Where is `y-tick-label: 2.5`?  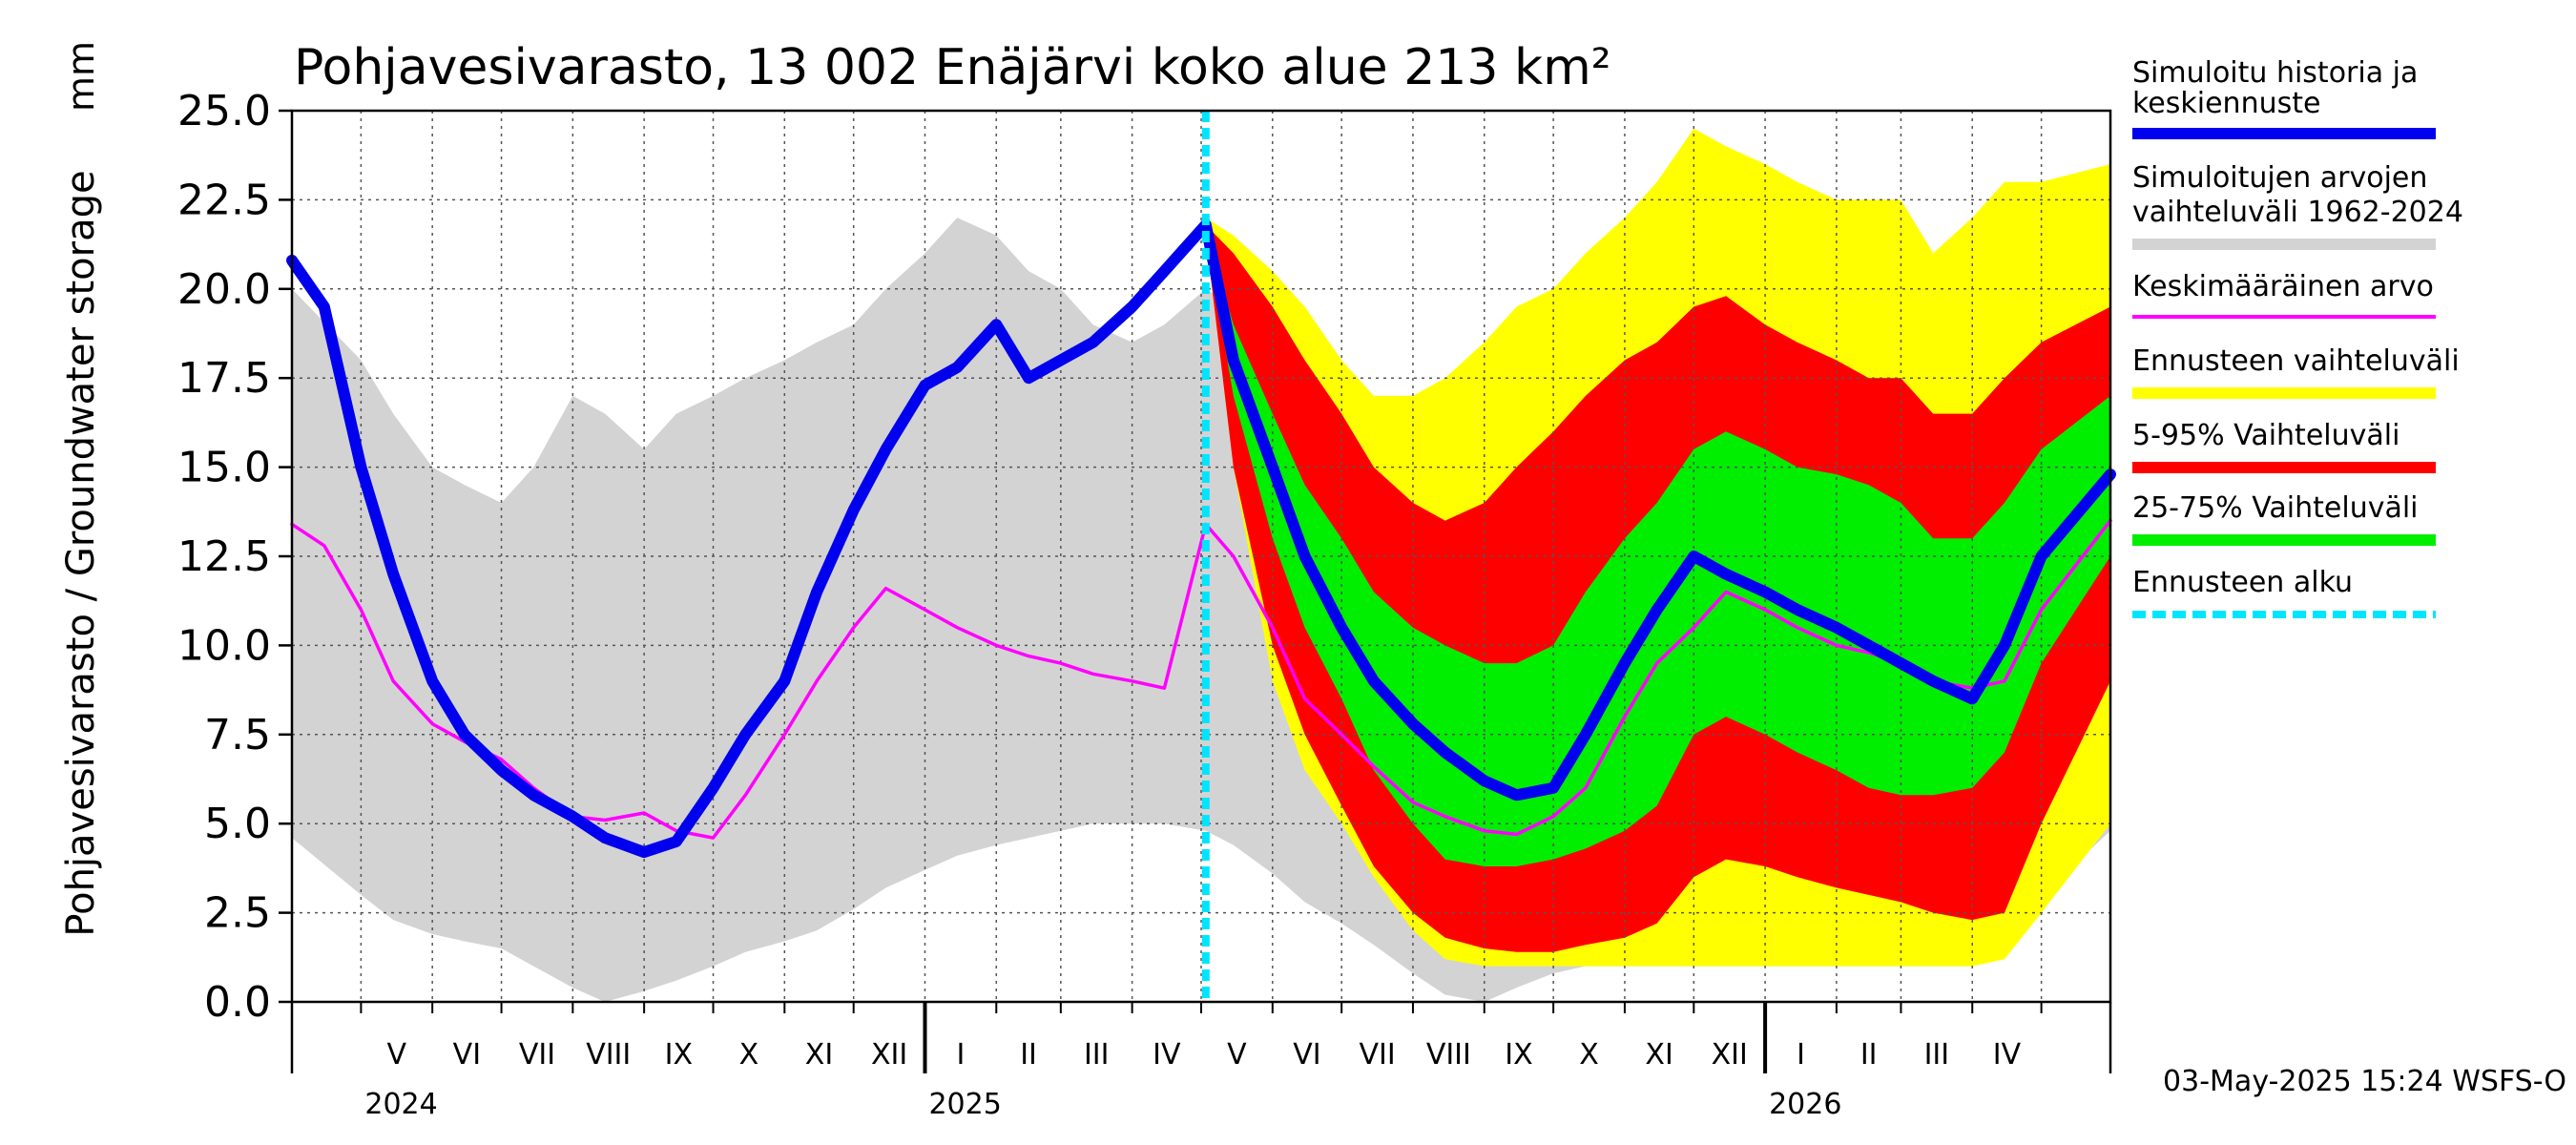 y-tick-label: 2.5 is located at coordinates (237, 914).